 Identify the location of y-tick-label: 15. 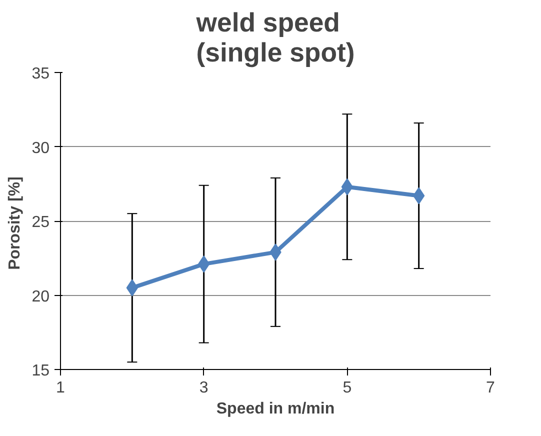
(41, 371).